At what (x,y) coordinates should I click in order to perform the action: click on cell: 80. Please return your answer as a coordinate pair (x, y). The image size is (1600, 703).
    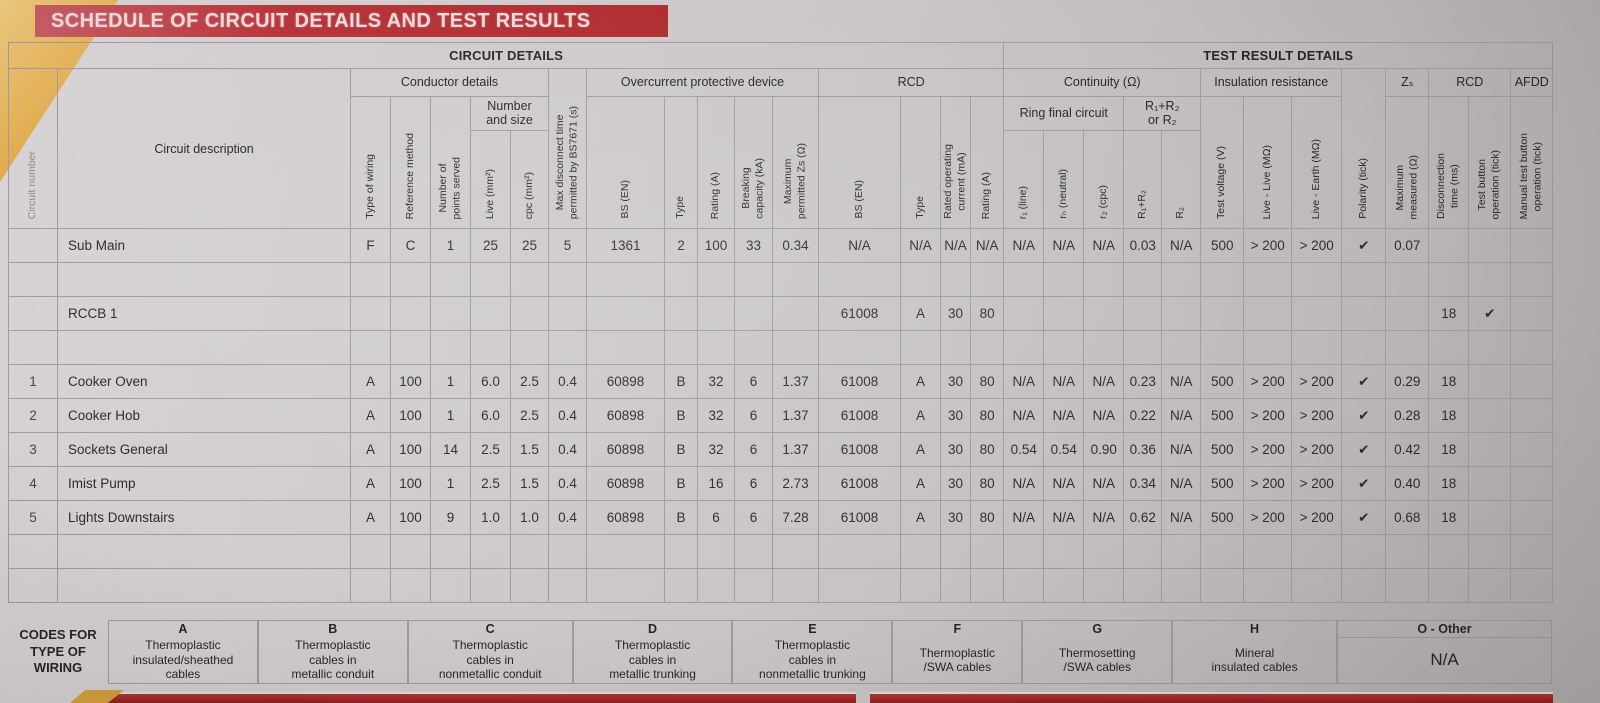
    Looking at the image, I should click on (987, 415).